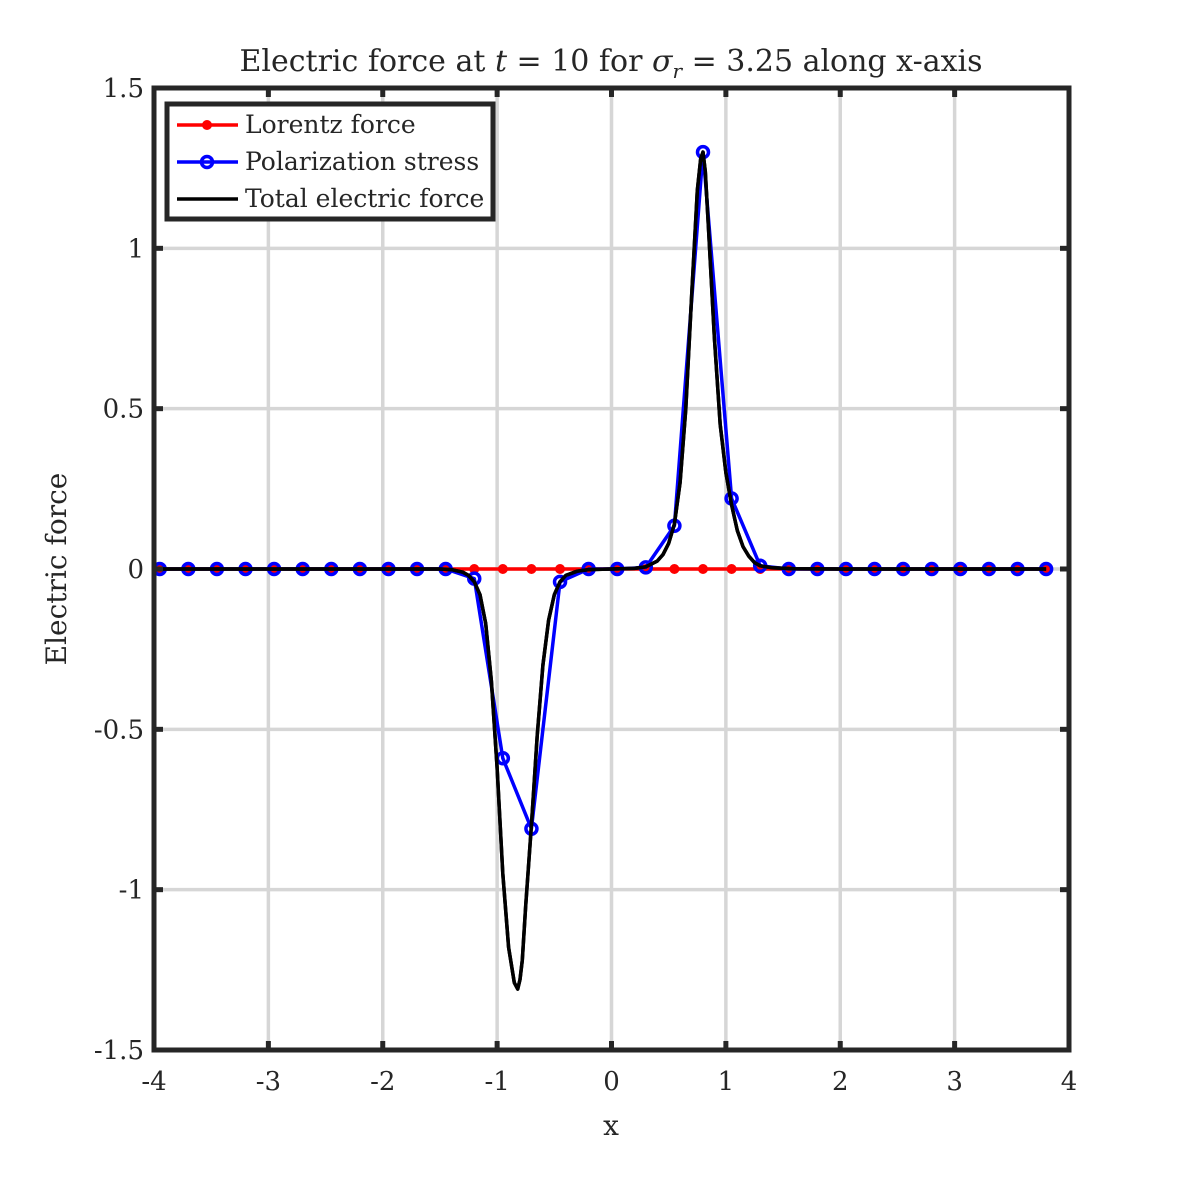 The image size is (1181, 1186). Describe the element at coordinates (268, 1082) in the screenshot. I see `x-tick-label: -3` at that location.